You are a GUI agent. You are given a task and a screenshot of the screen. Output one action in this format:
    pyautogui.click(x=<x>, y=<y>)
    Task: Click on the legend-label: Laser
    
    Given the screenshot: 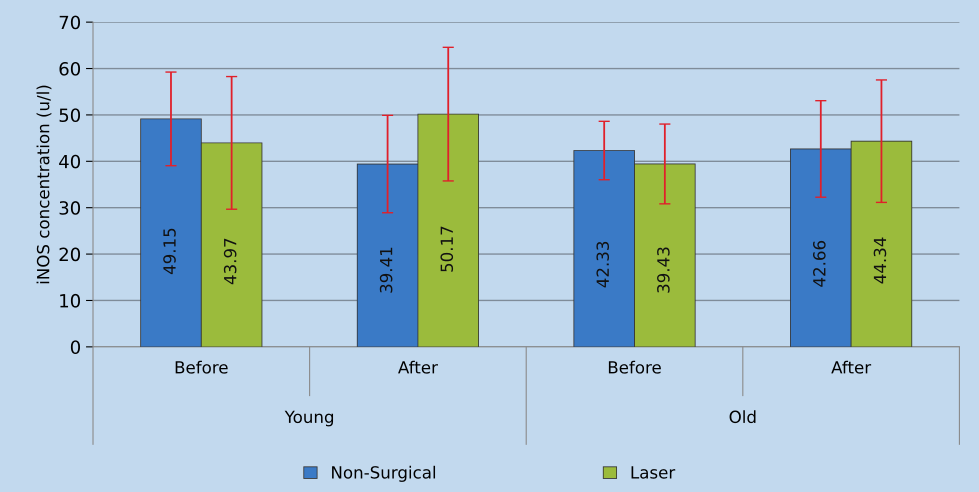 What is the action you would take?
    pyautogui.click(x=654, y=472)
    